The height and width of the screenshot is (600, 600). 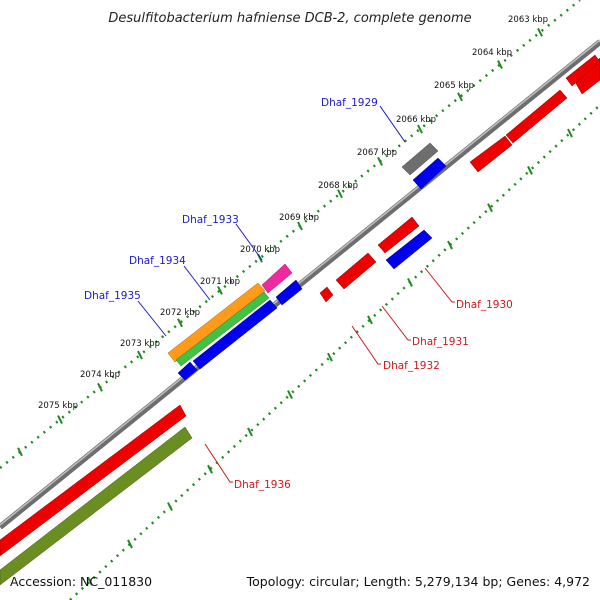 I want to click on gene-dhaf-1935, so click(x=216, y=322).